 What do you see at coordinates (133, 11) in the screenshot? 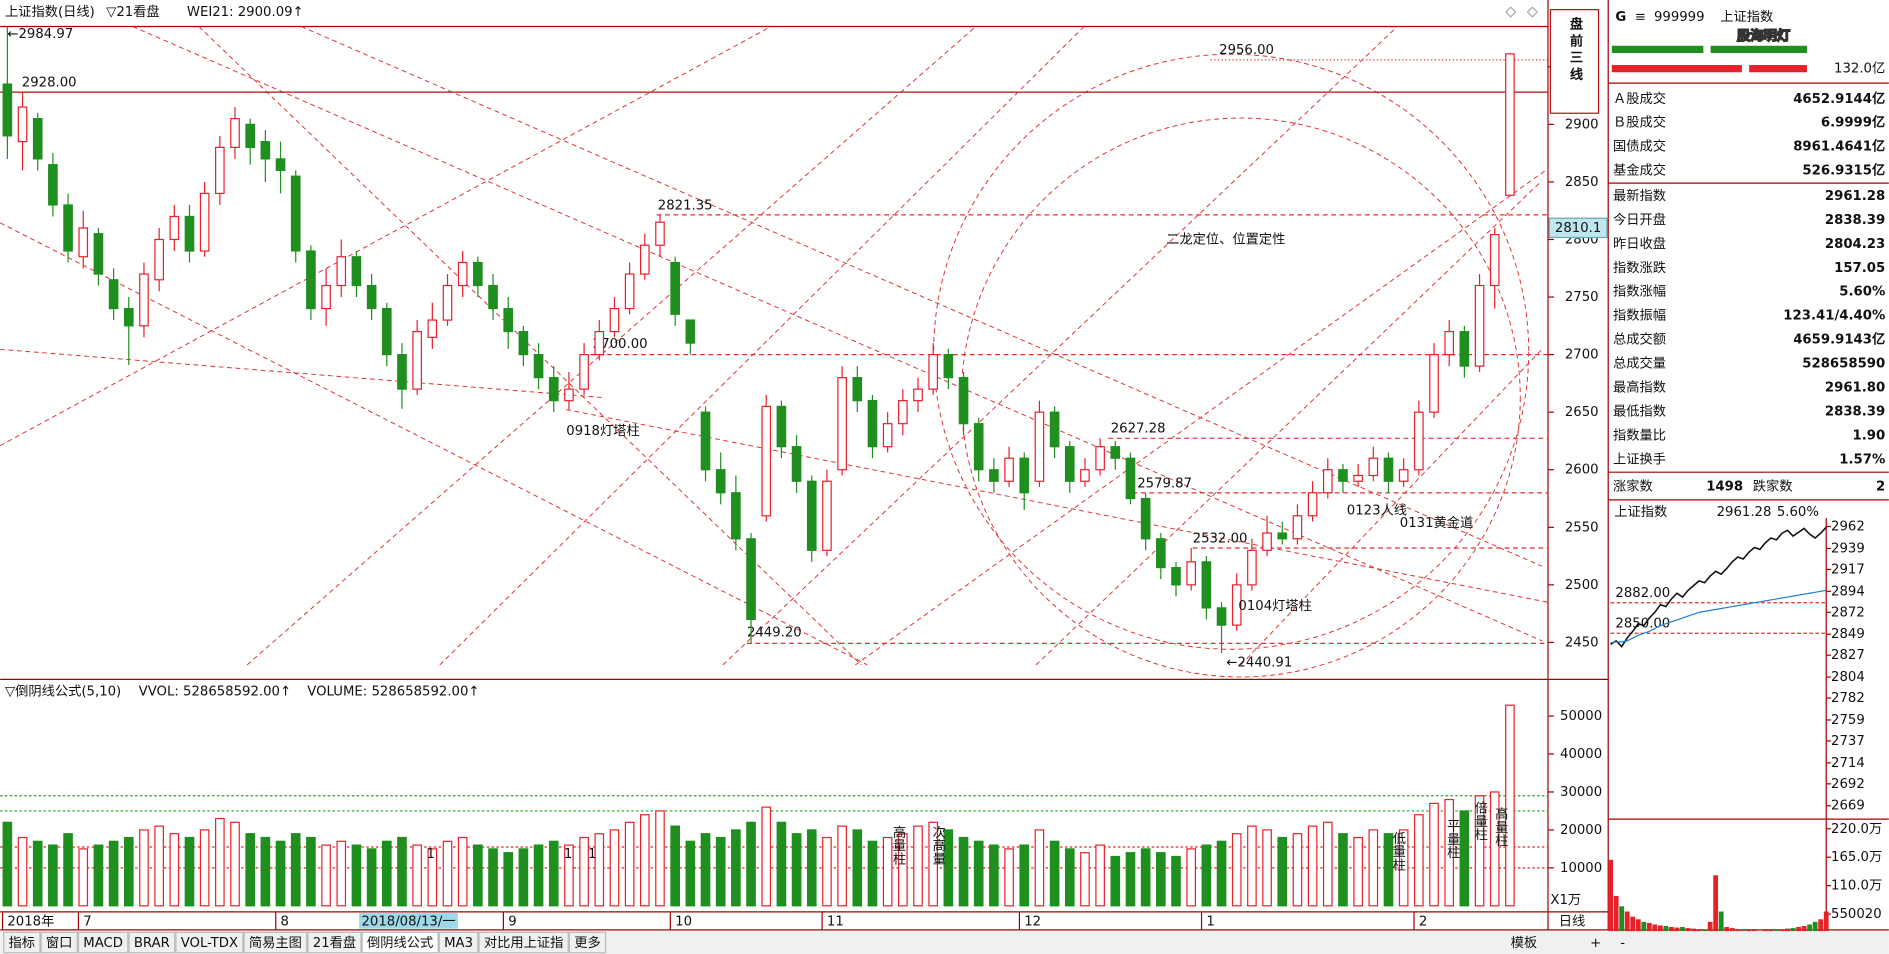
I see `indicator-label: ▽21看盘` at bounding box center [133, 11].